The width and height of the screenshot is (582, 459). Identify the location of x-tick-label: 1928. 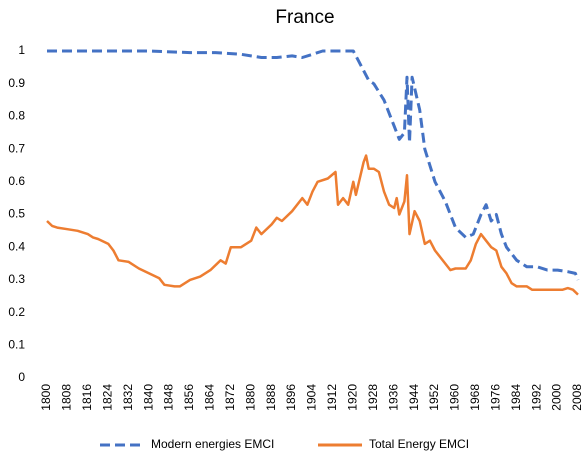
(373, 397).